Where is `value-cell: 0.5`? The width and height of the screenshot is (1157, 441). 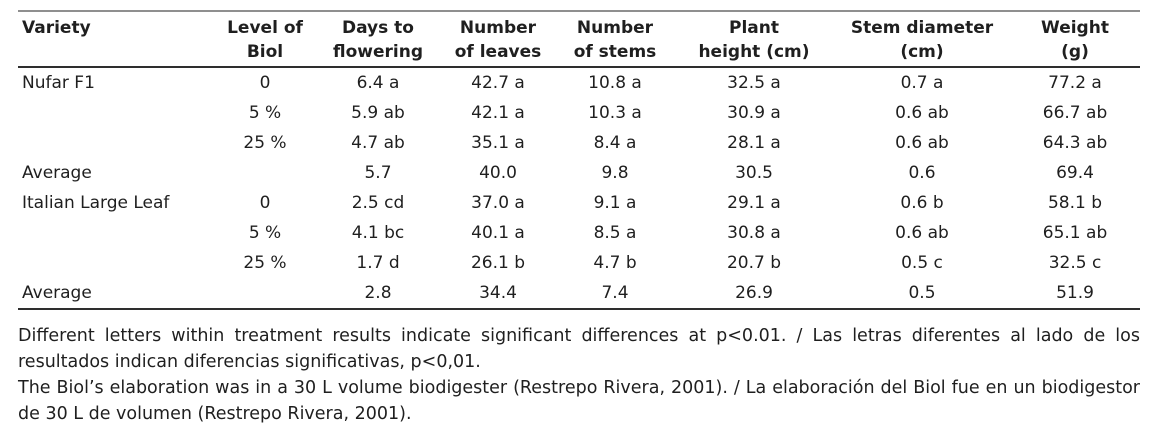 value-cell: 0.5 is located at coordinates (922, 293).